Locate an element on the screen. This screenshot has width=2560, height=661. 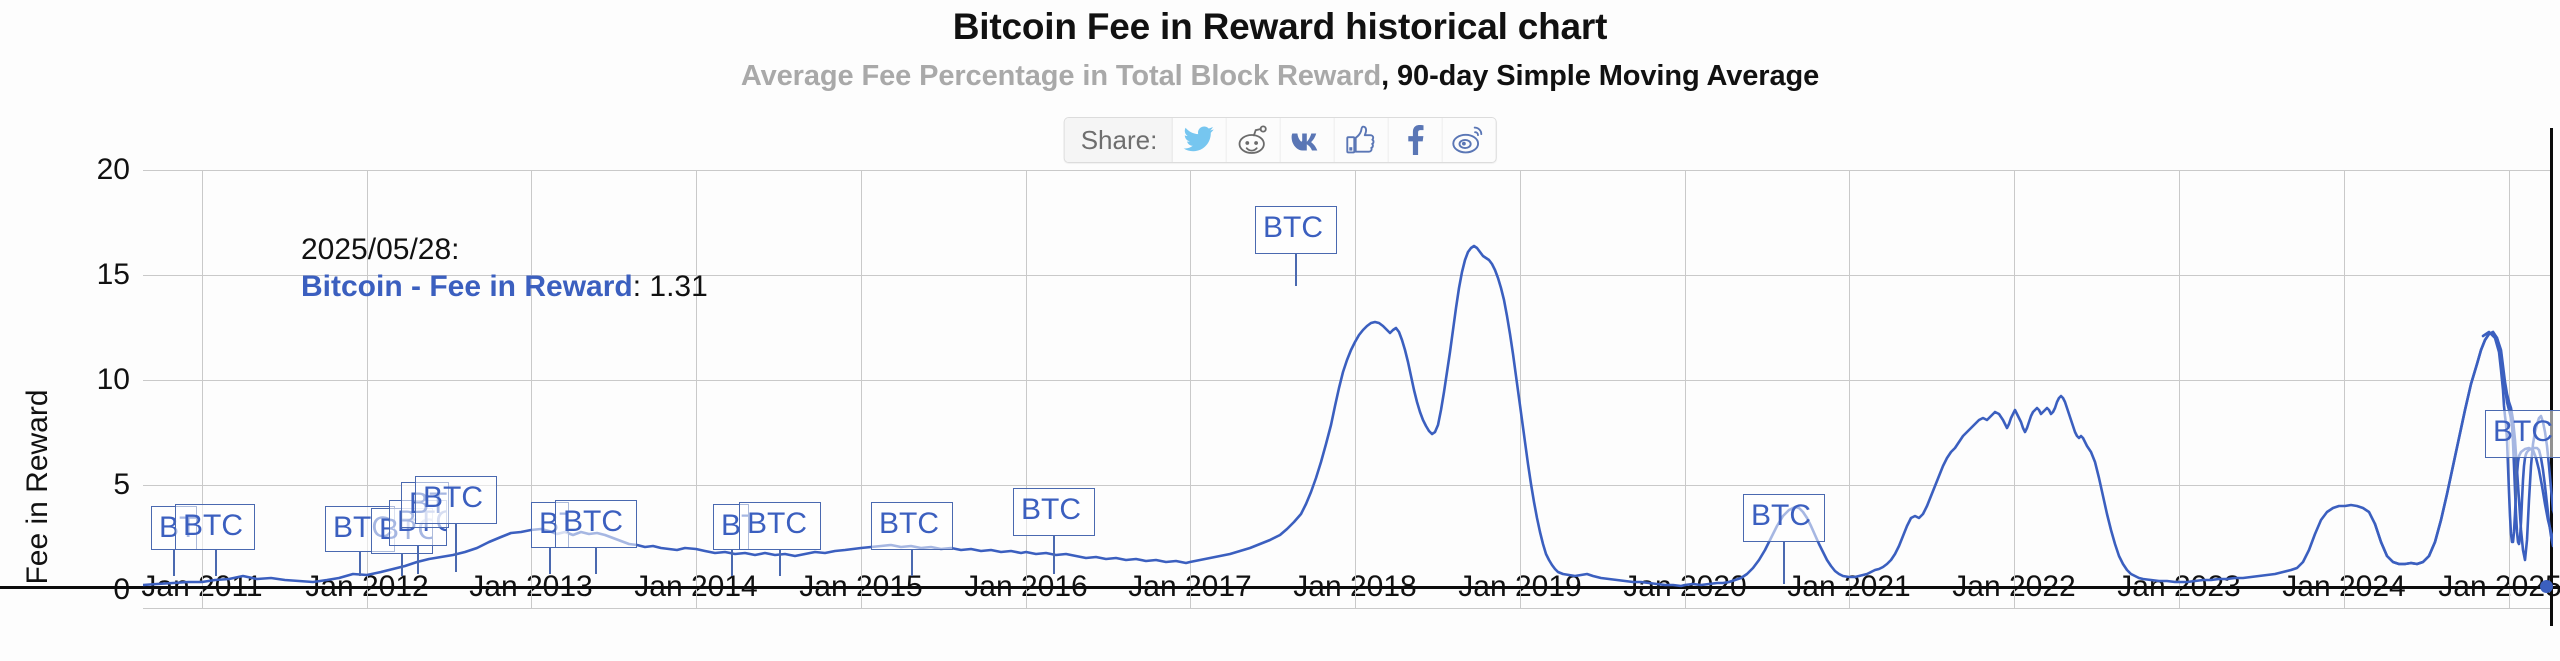
gridline-x-2025 is located at coordinates (2509, 389).